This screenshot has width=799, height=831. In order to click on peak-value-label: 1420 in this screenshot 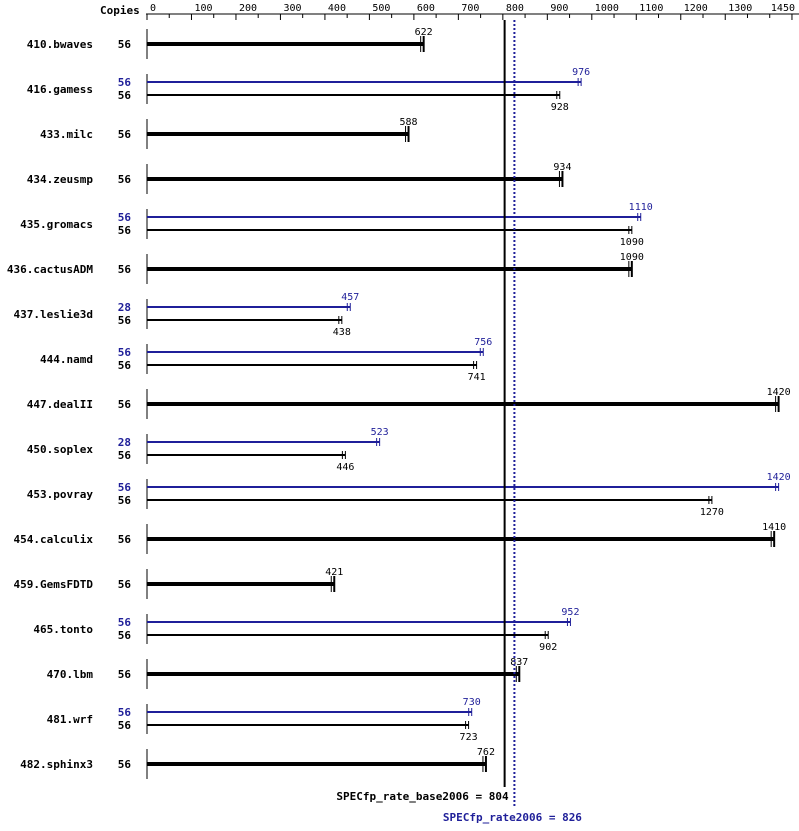, I will do `click(779, 477)`.